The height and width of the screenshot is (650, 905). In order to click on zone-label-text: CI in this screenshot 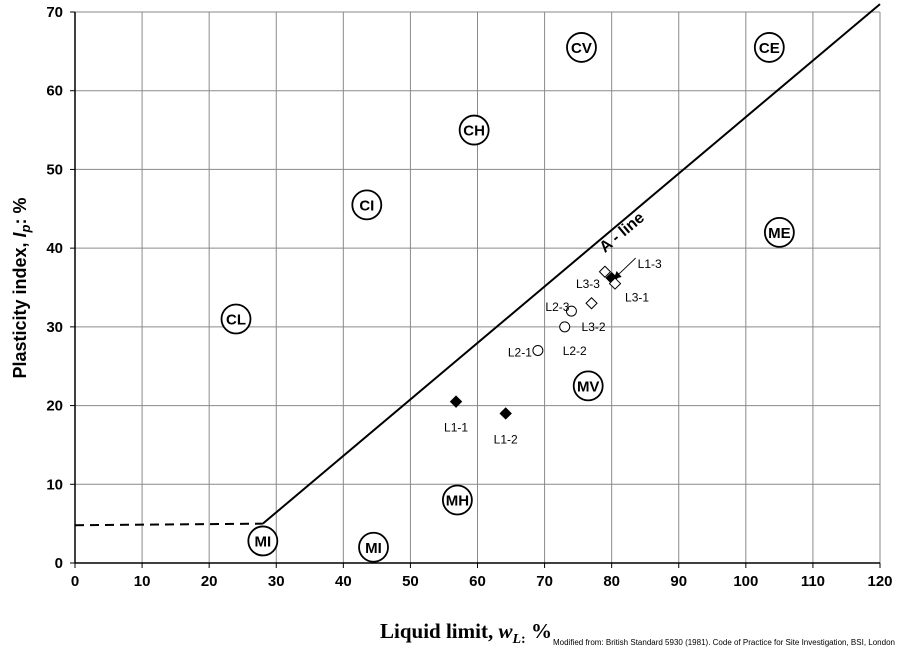, I will do `click(366, 205)`.